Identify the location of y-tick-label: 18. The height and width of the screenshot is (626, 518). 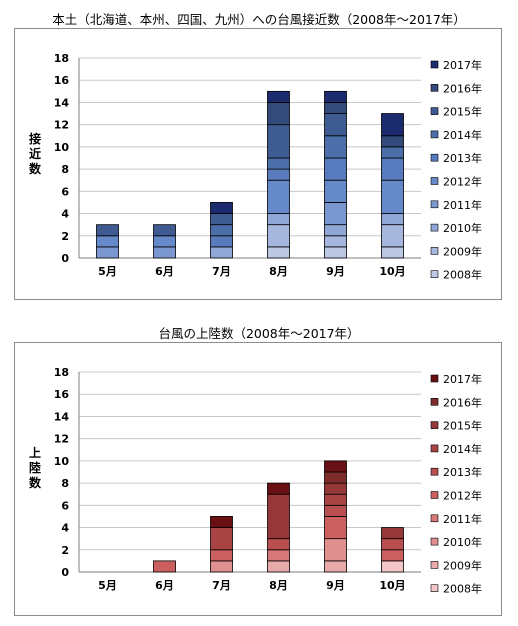
(61, 58).